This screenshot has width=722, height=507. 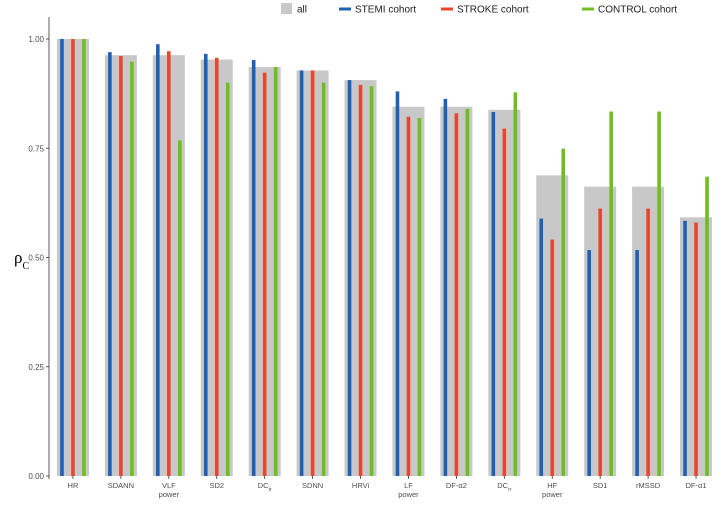 What do you see at coordinates (36, 148) in the screenshot?
I see `y-tick-label: 0.75` at bounding box center [36, 148].